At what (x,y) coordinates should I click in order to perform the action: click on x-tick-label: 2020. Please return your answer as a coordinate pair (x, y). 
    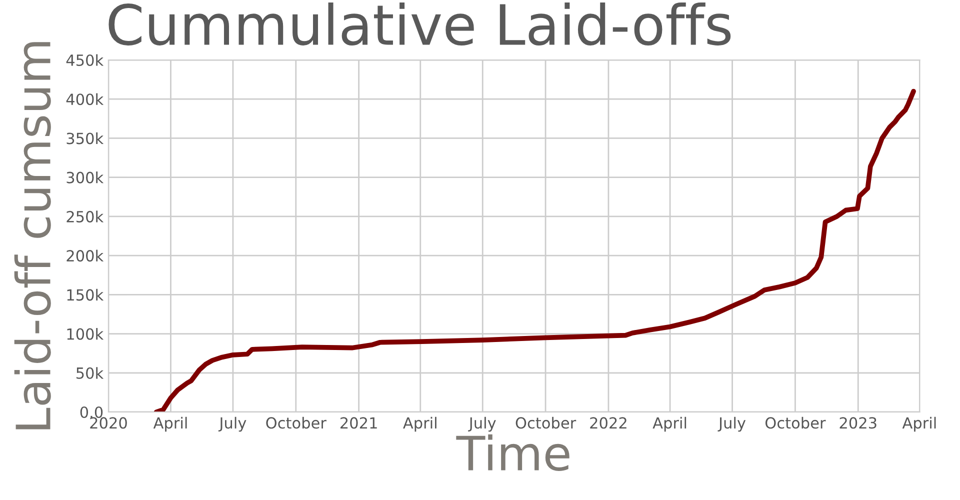
    Looking at the image, I should click on (108, 423).